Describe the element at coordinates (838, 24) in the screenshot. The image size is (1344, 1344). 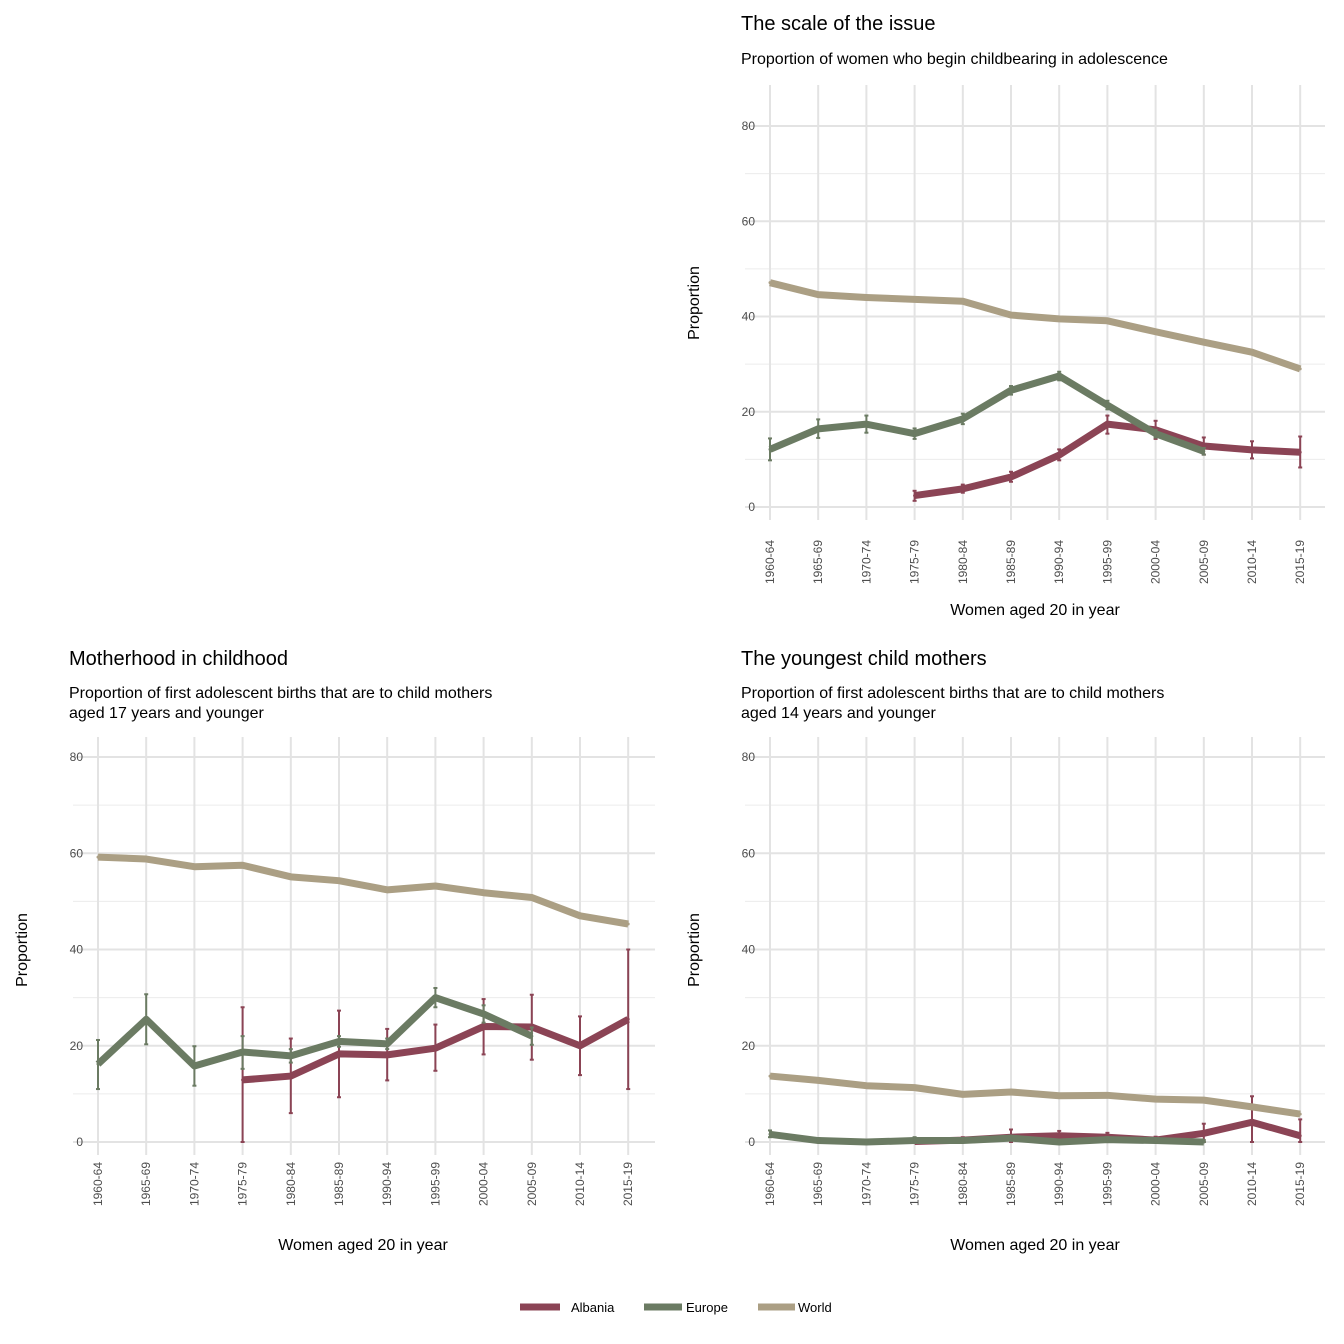
I see `panel-title: The scale of the issue` at that location.